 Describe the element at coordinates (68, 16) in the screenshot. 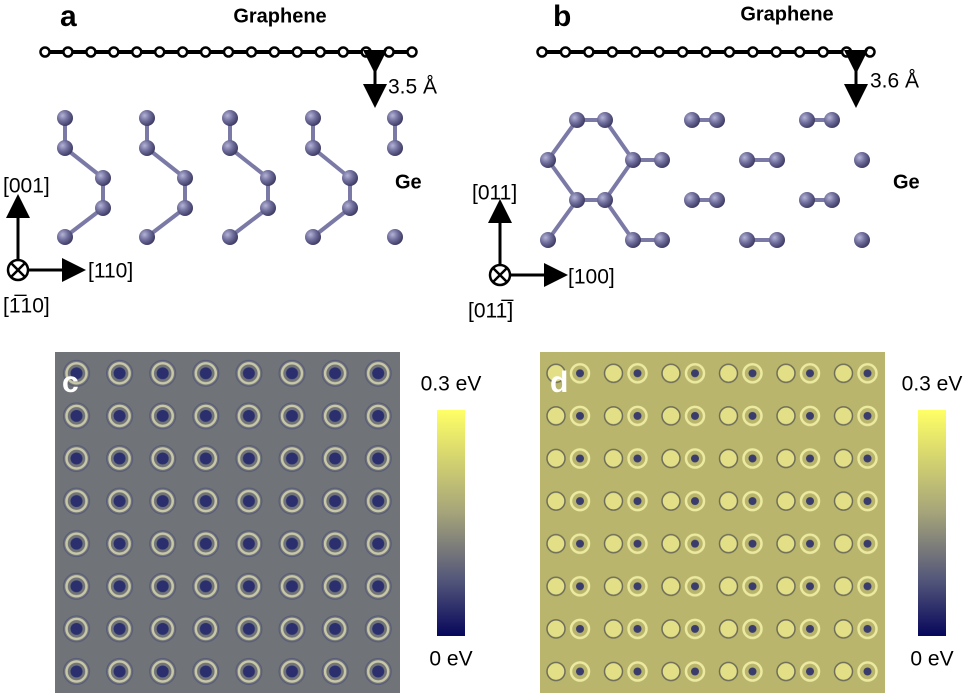

I see `panel-label: a` at that location.